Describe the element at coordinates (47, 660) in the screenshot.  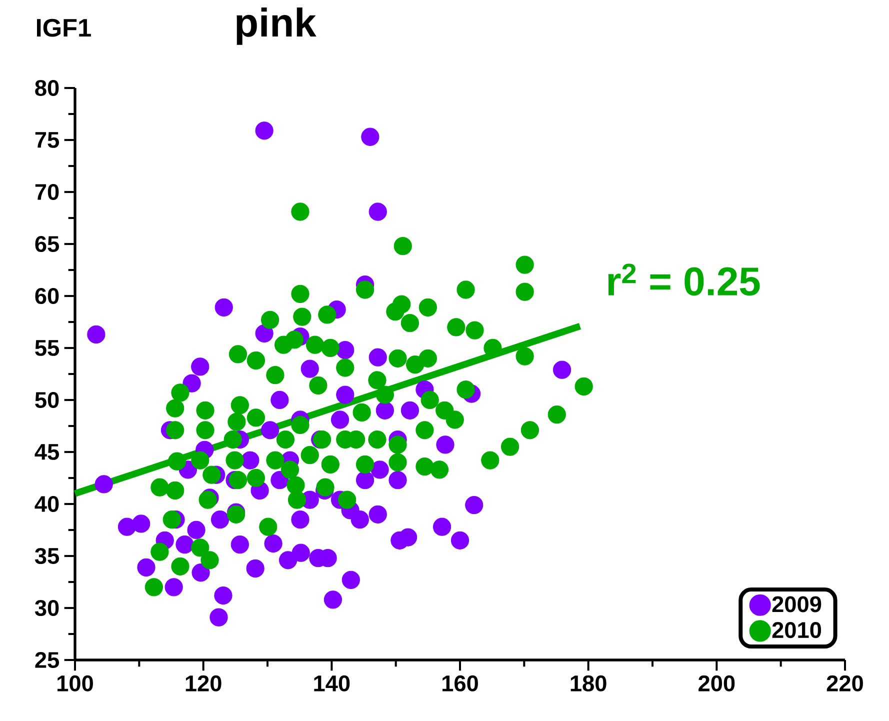
I see `y-tick-label: 25` at that location.